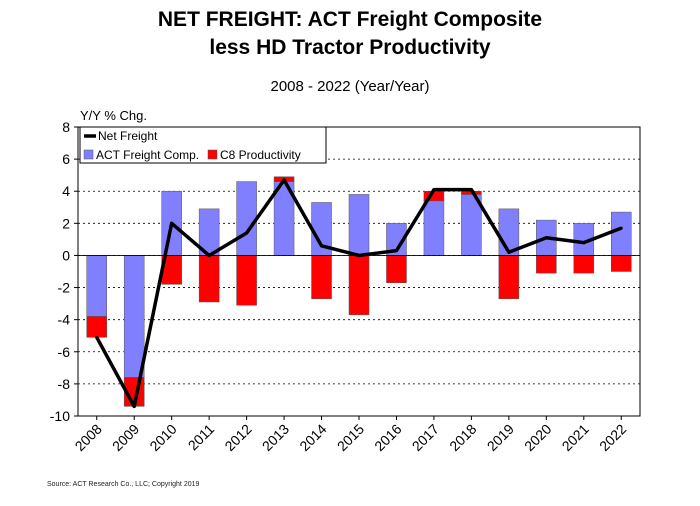 This screenshot has height=506, width=700. Describe the element at coordinates (575, 437) in the screenshot. I see `x-tick-label: 2021` at that location.